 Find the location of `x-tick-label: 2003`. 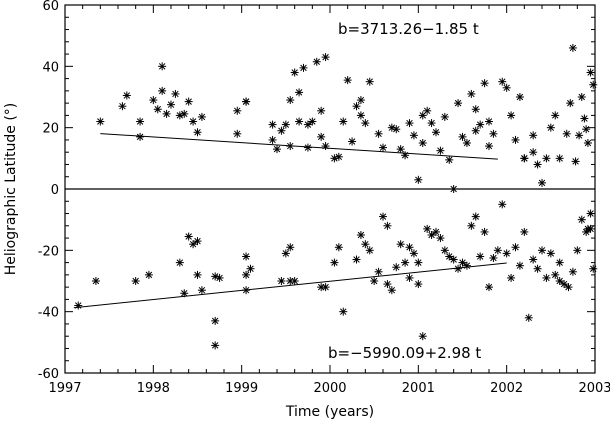

x-tick-label: 2003 is located at coordinates (594, 388).